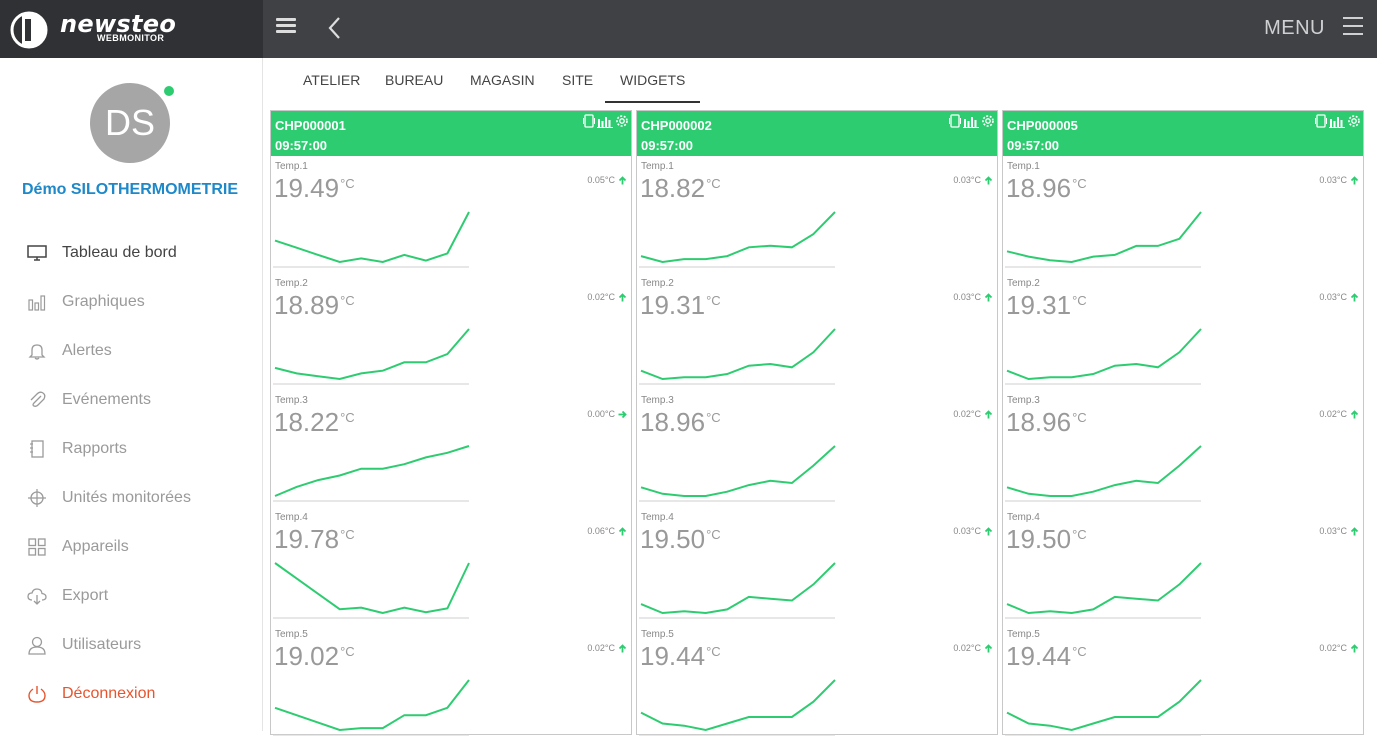 Image resolution: width=1377 pixels, height=741 pixels. I want to click on user-icon, so click(37, 645).